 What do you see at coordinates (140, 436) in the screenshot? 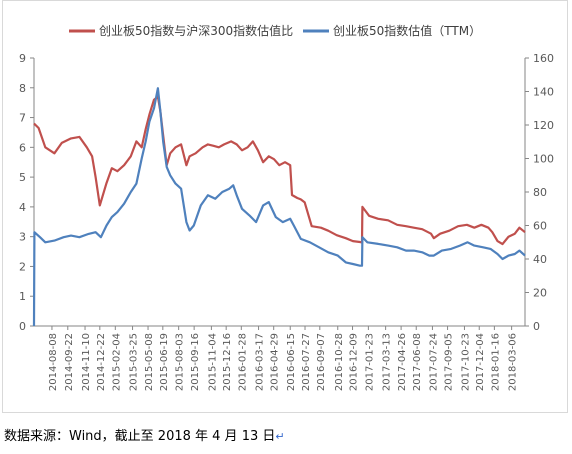
I see `source-text: 数据来源：Wind，截止至 2018 年 4 月 13 日` at bounding box center [140, 436].